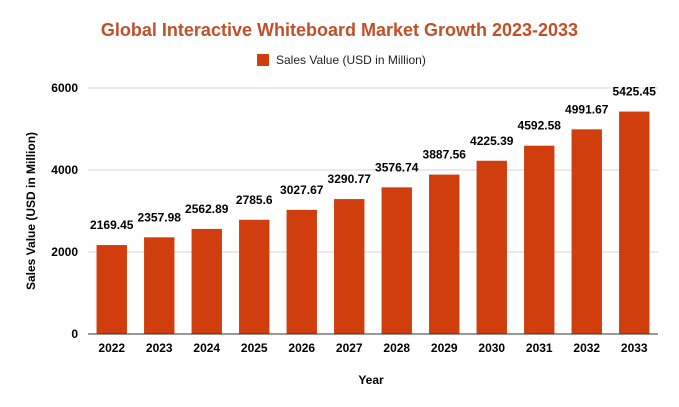  Describe the element at coordinates (491, 348) in the screenshot. I see `x-tick-label: 2030` at that location.